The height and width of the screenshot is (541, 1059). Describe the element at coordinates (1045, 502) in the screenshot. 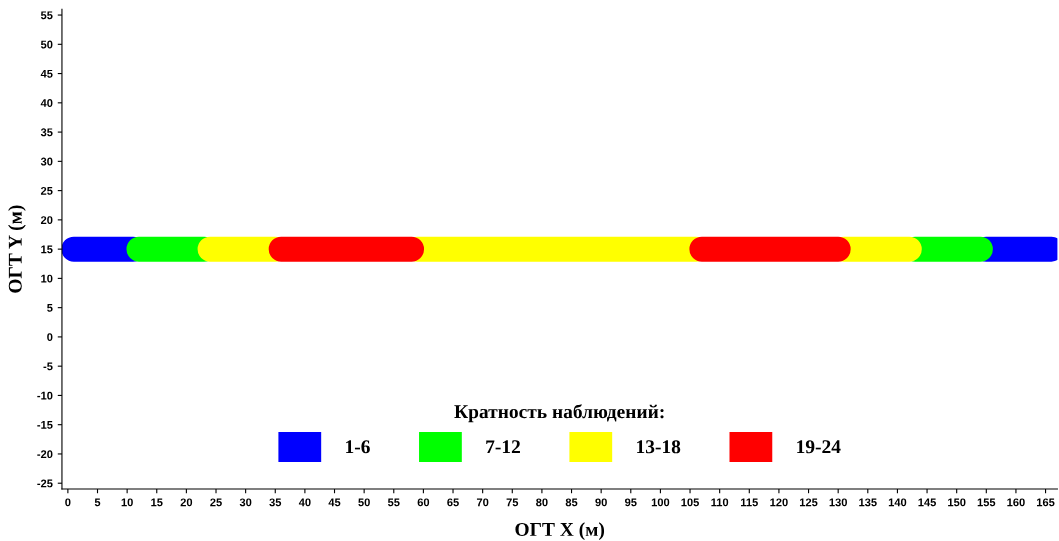

I see `x-tick-label: 165` at that location.